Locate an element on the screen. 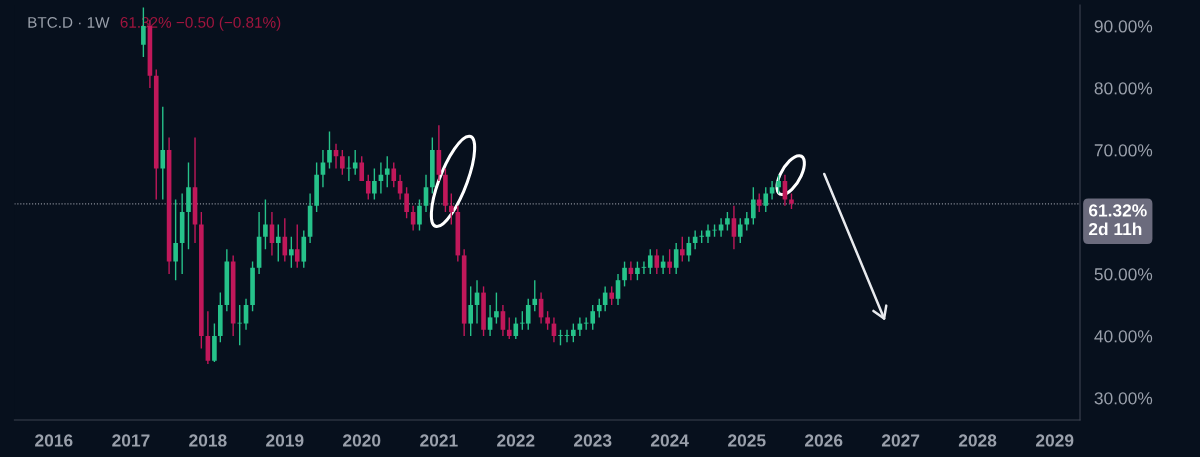 This screenshot has height=457, width=1200. y-tick-label: 50.00% is located at coordinates (1123, 274).